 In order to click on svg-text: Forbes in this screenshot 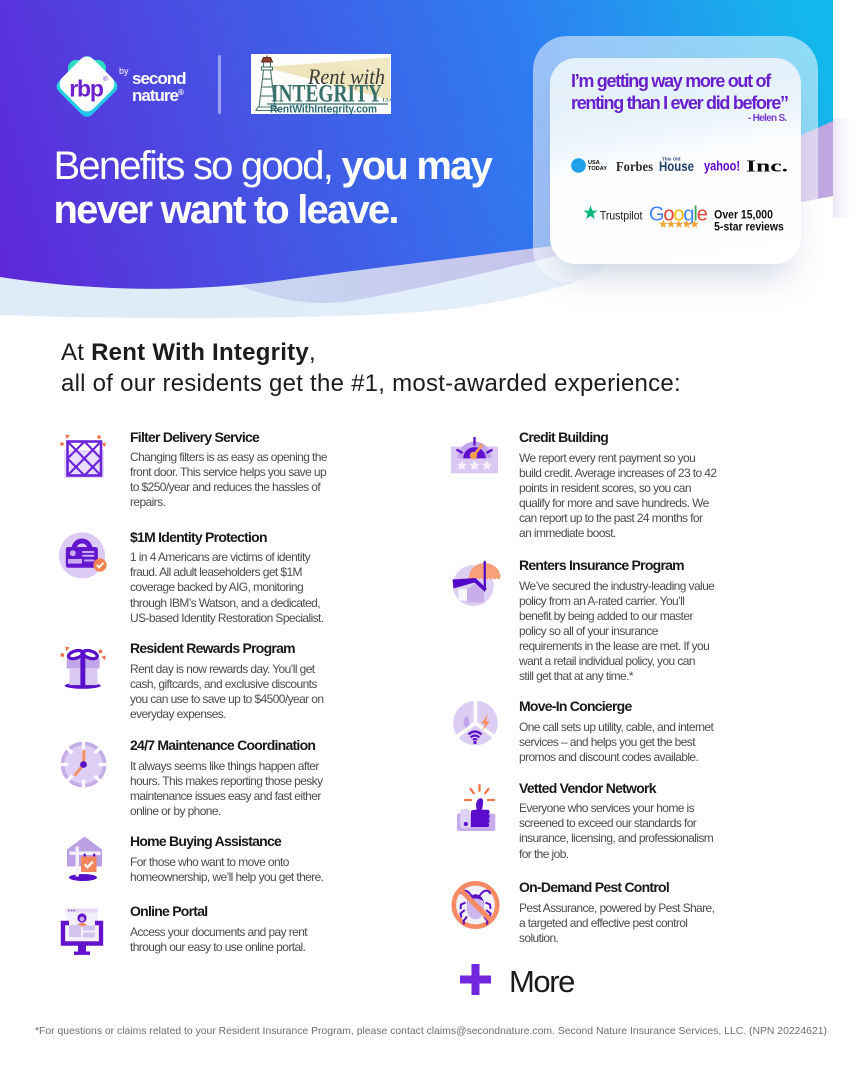, I will do `click(634, 167)`.